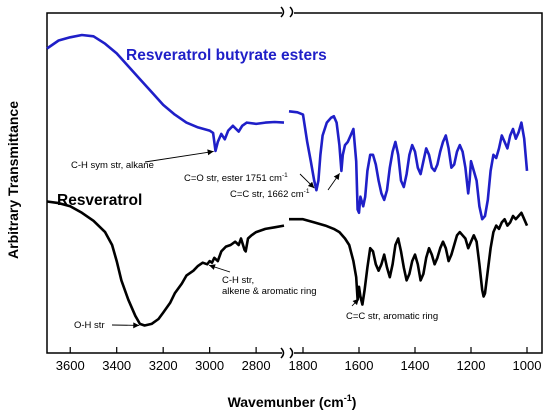 Image resolution: width=550 pixels, height=418 pixels. I want to click on x-ticks: 3600 3400 3200 3000 2800 1800 1600 1400 1200 1000, so click(299, 360).